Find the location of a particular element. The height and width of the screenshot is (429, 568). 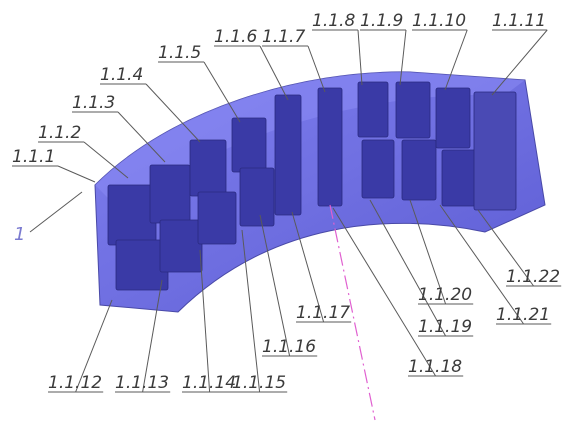

callout-label: 1.1.9 is located at coordinates (381, 21).